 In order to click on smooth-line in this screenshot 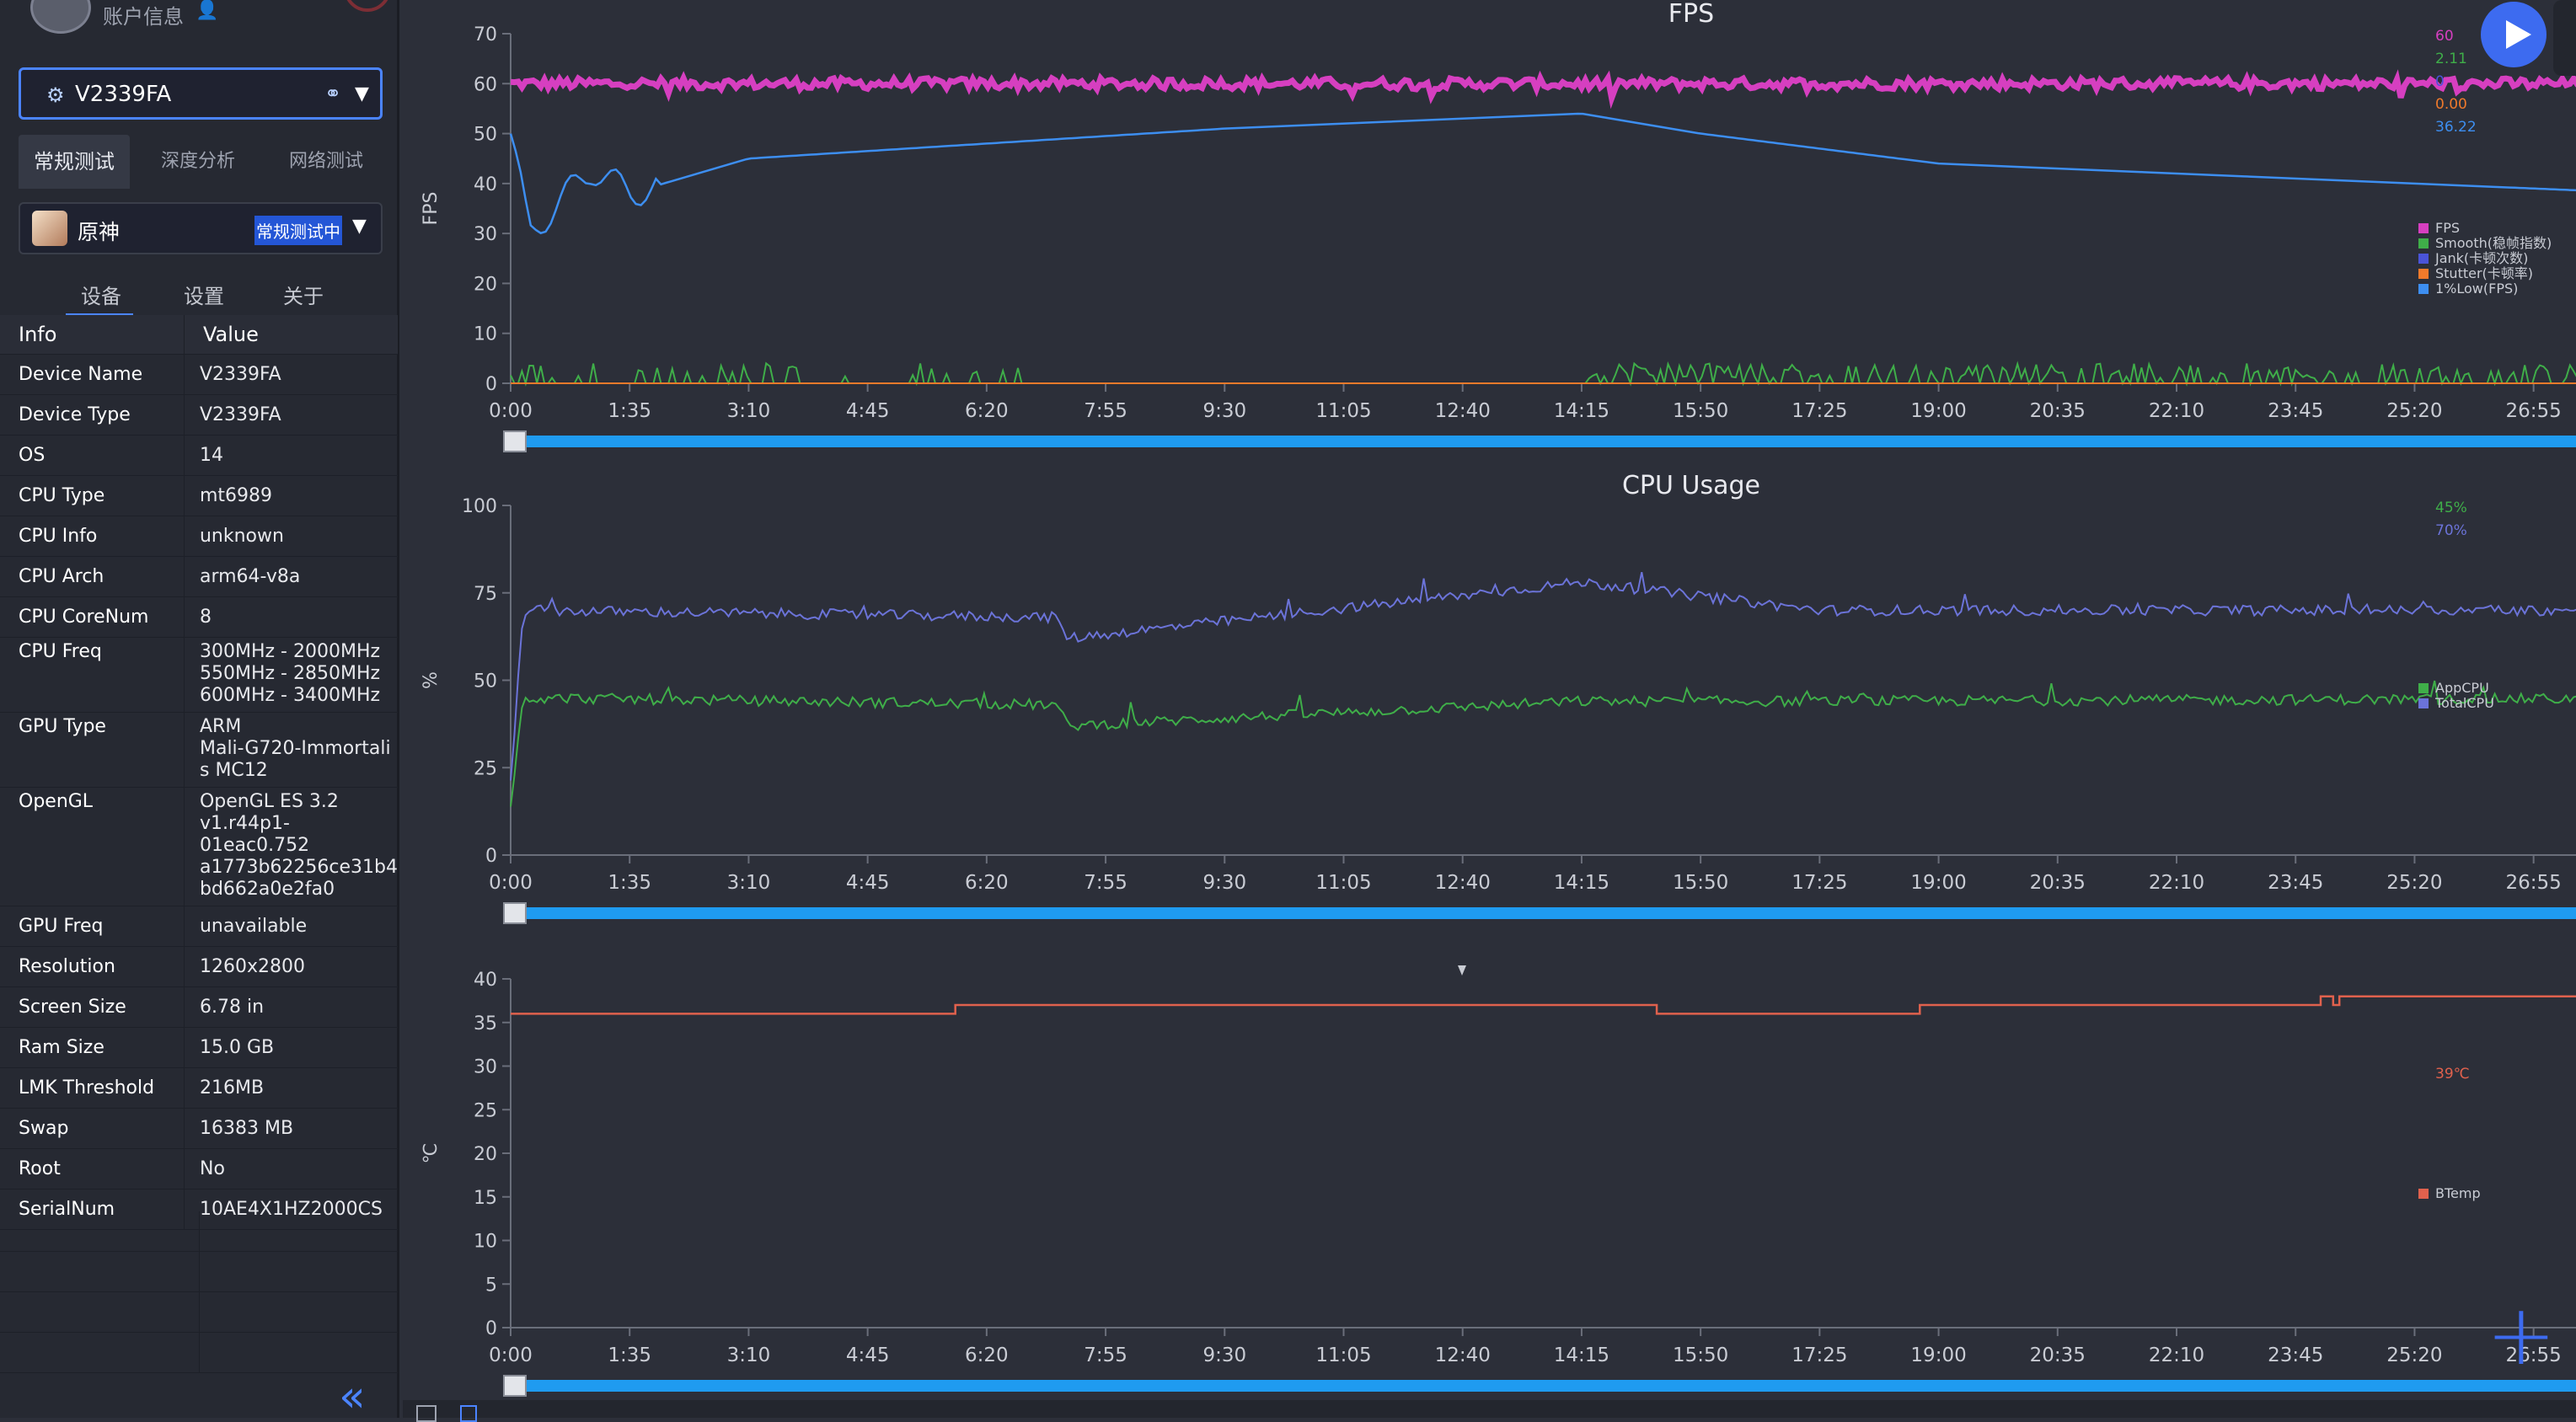, I will do `click(1543, 374)`.